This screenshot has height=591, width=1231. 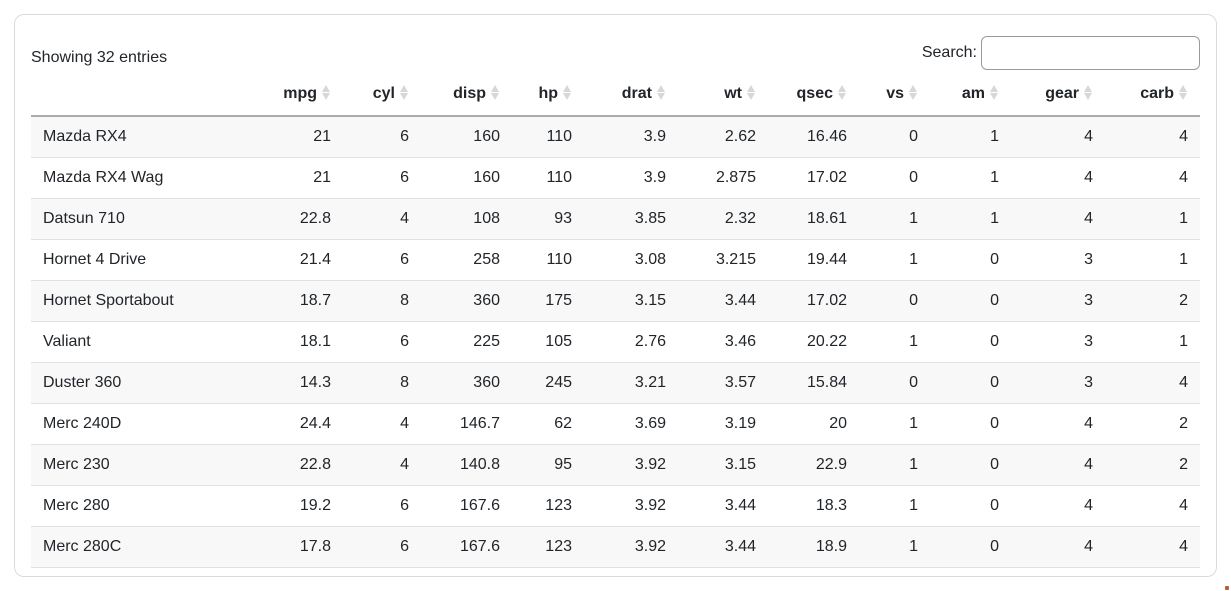 I want to click on column-header-cyl: cyl, so click(x=382, y=94).